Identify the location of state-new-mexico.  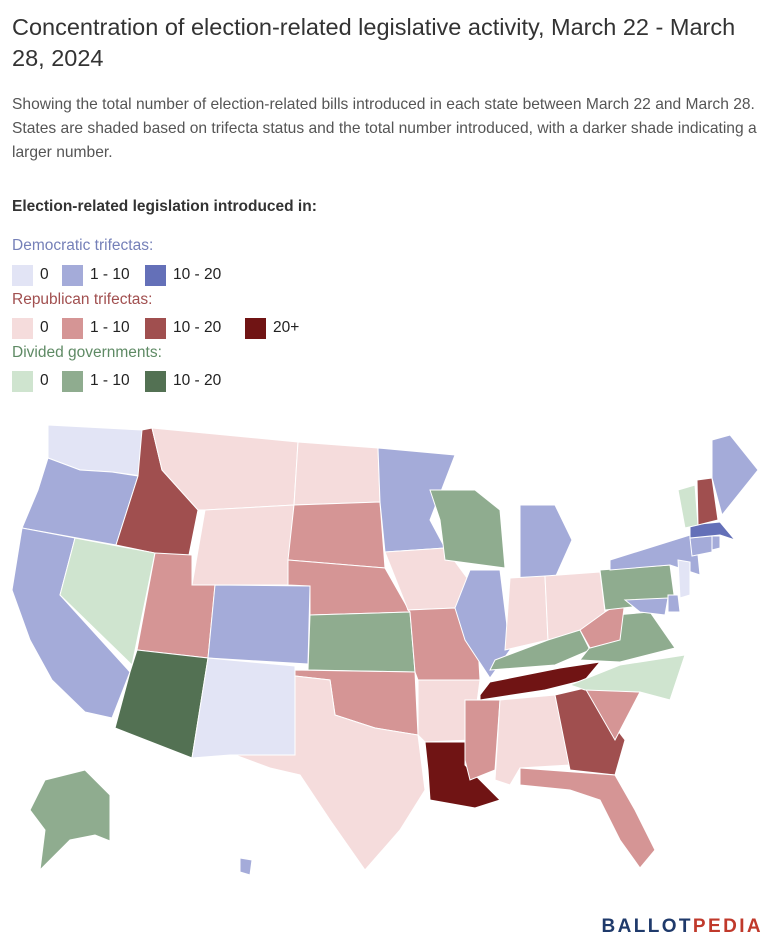
(243, 708).